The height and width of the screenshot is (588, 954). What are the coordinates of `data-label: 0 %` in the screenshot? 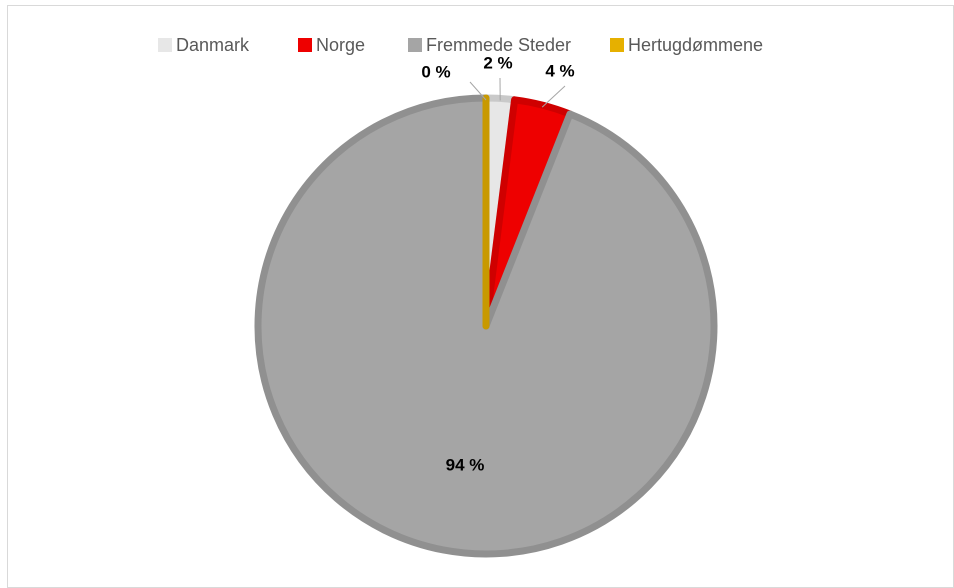 It's located at (435, 71).